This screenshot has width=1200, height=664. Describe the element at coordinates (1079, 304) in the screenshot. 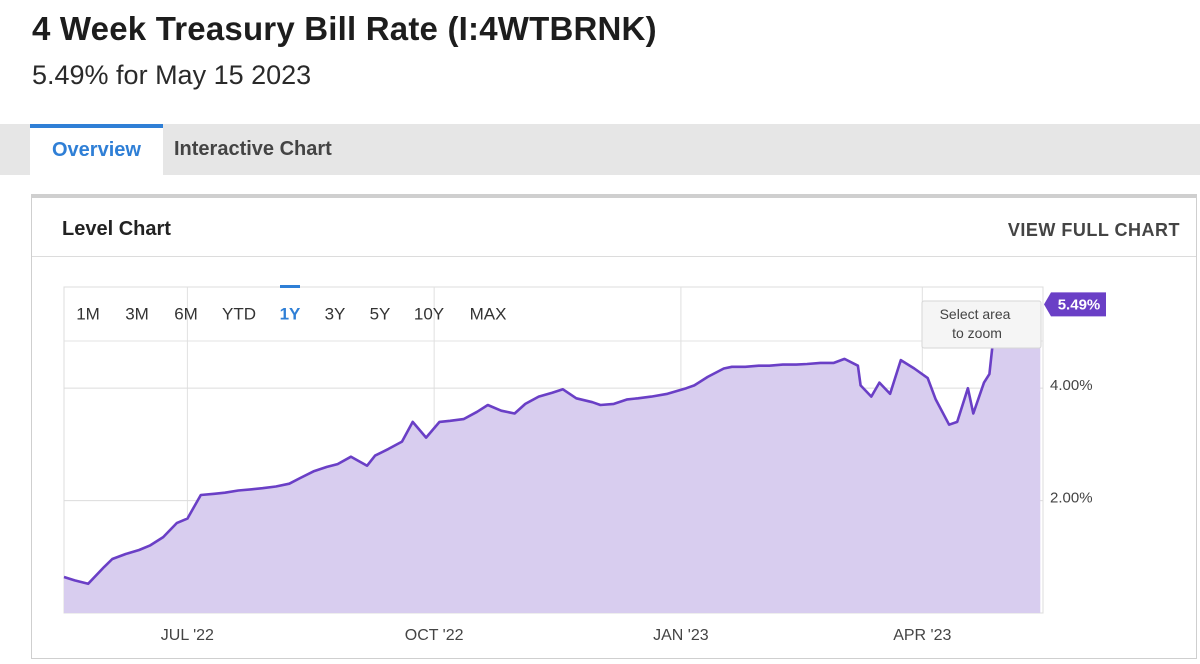

I see `last-value-label: 5.49%` at that location.